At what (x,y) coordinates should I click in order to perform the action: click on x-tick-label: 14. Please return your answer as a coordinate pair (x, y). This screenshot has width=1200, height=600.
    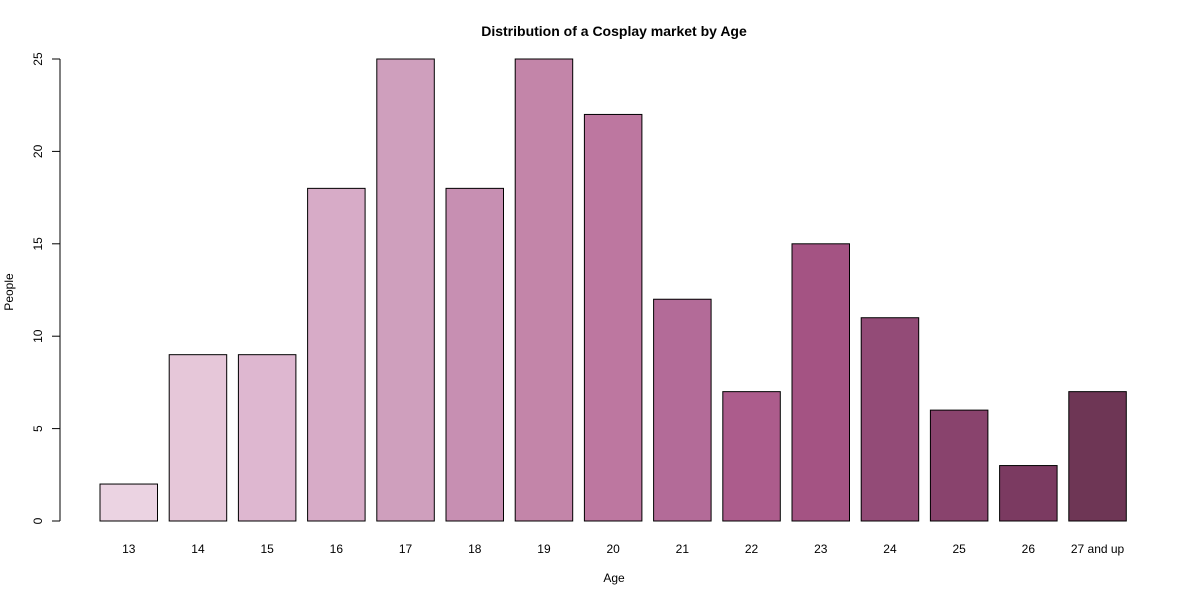
    Looking at the image, I should click on (198, 549).